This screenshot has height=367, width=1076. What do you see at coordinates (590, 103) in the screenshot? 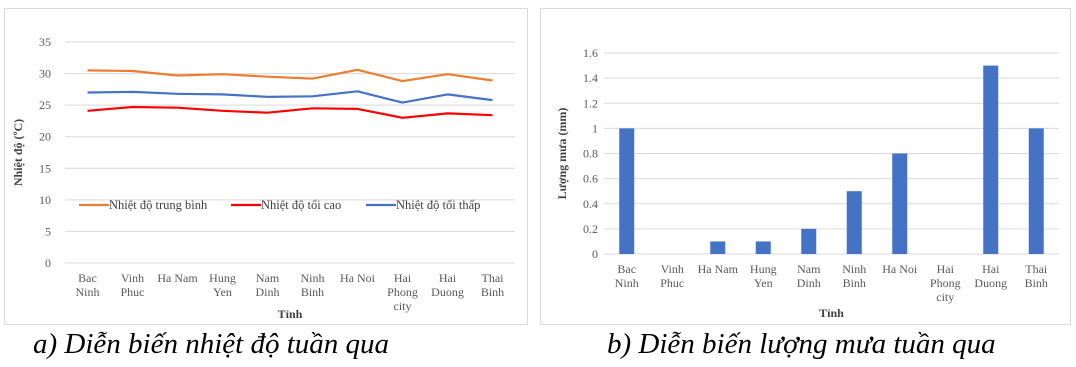
I see `y-tick-label: 1.2` at bounding box center [590, 103].